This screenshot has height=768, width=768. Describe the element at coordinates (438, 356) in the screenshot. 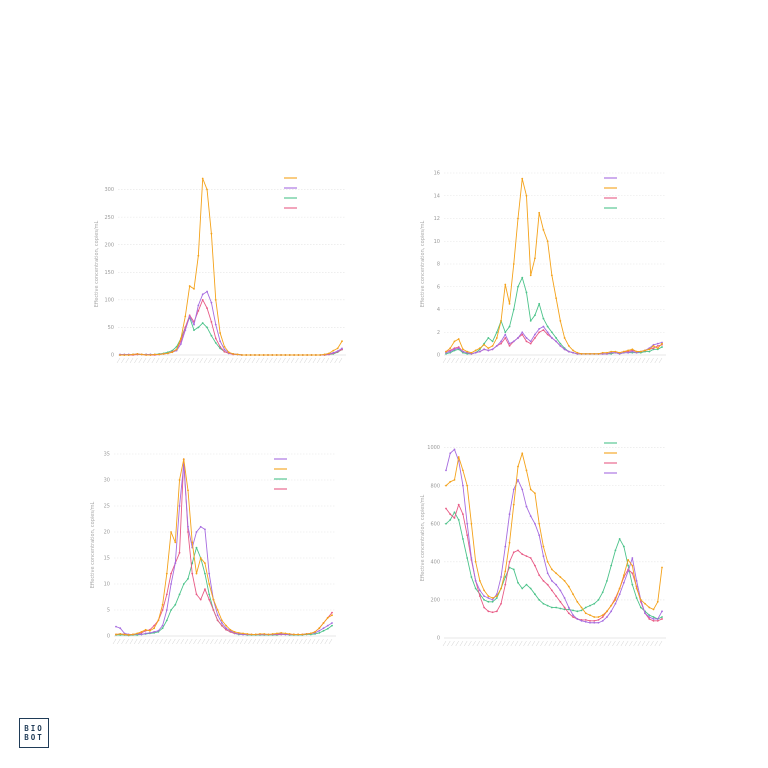

I see `y-tick-label: 0` at that location.